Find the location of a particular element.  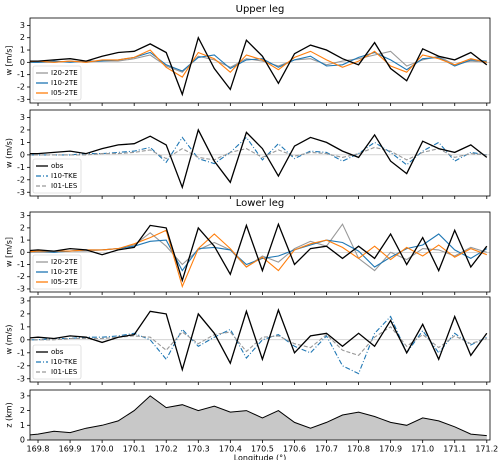

x-axis-label: Longitude (°) is located at coordinates (260, 457).